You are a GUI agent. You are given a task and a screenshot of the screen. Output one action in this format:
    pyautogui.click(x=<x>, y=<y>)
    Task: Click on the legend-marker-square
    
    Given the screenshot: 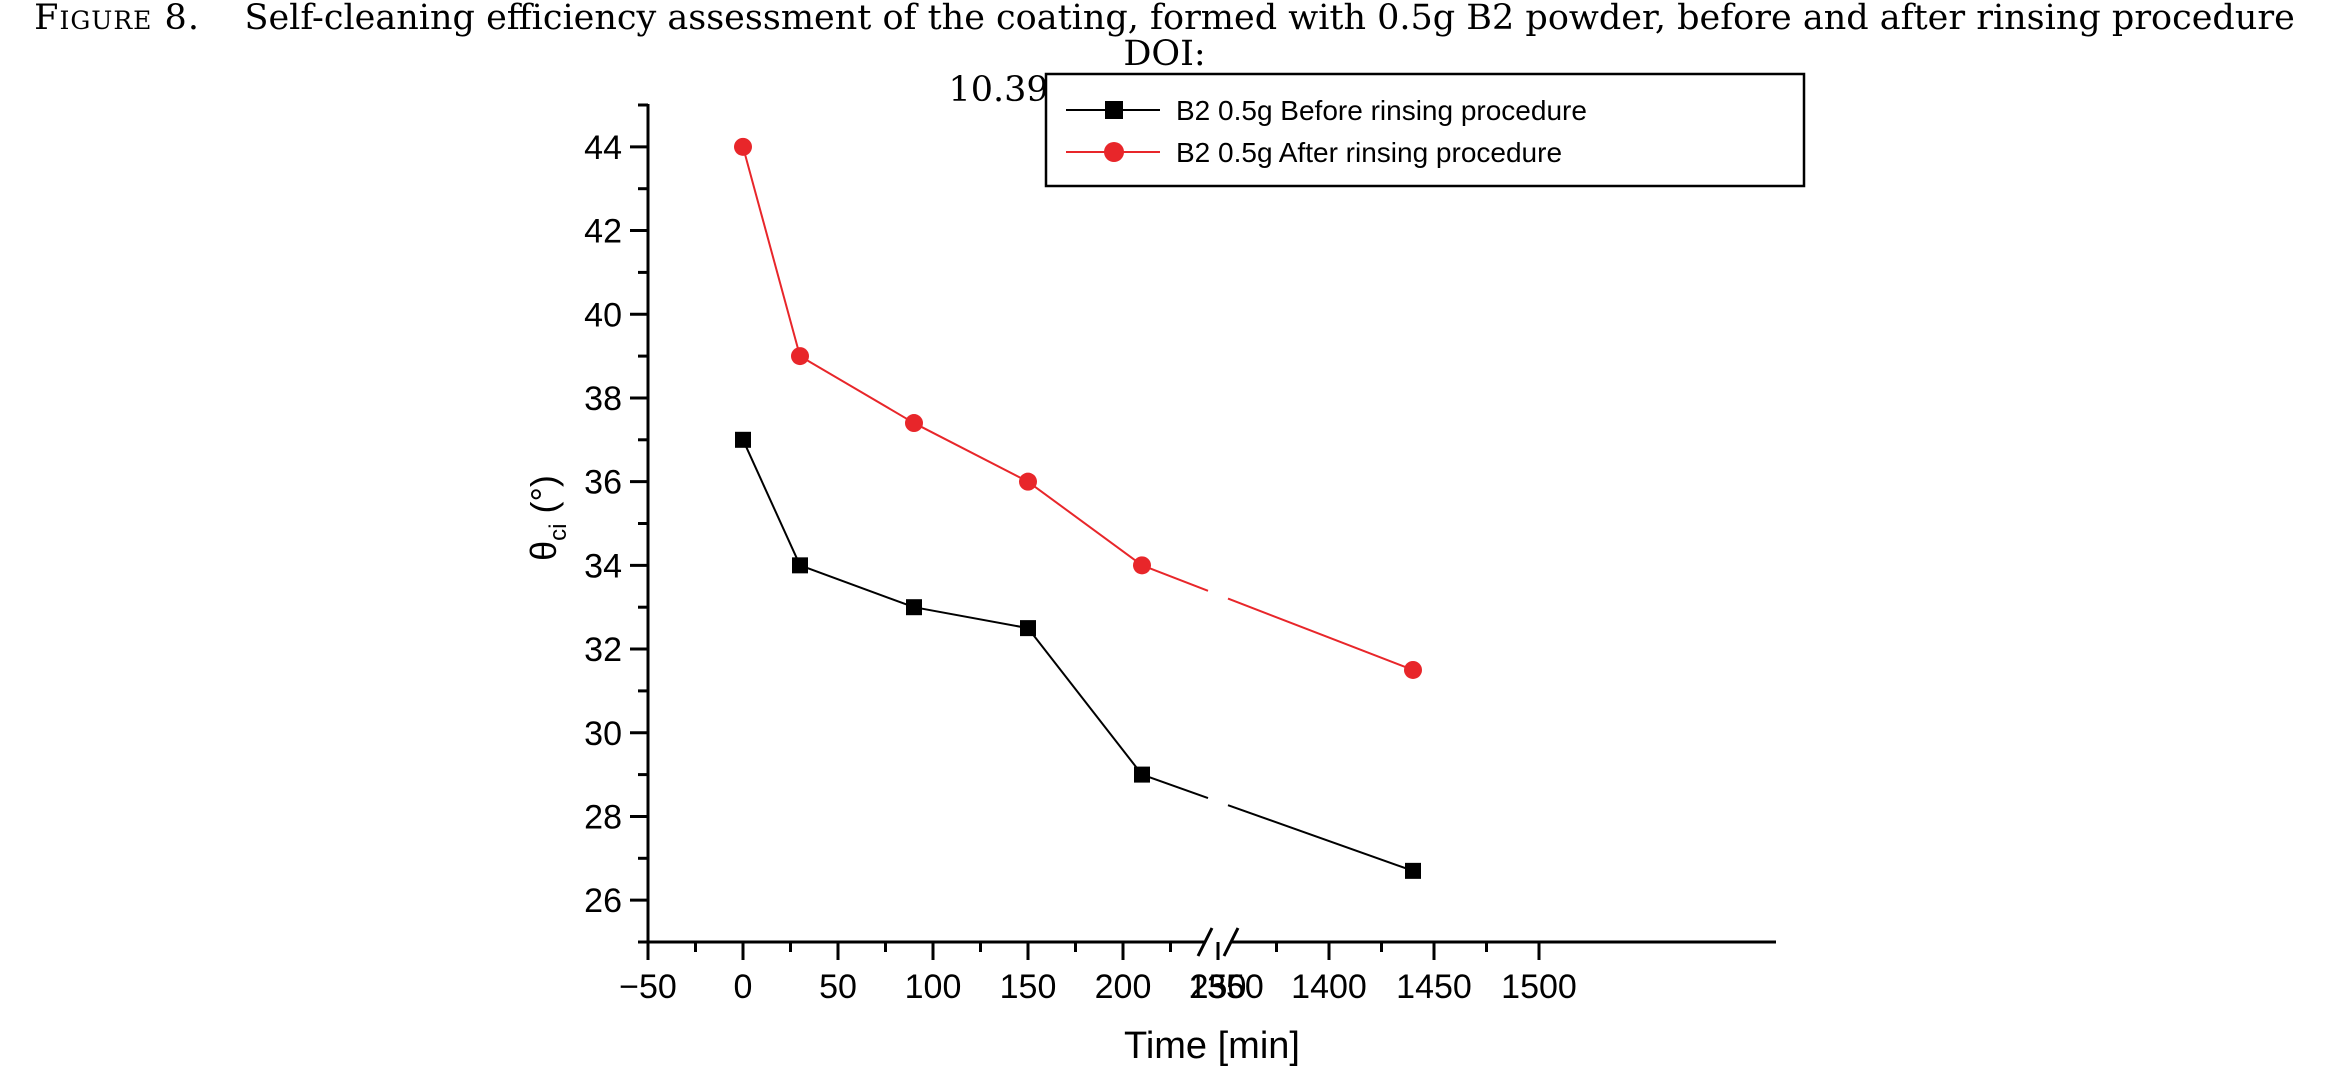 What is the action you would take?
    pyautogui.click(x=1114, y=110)
    